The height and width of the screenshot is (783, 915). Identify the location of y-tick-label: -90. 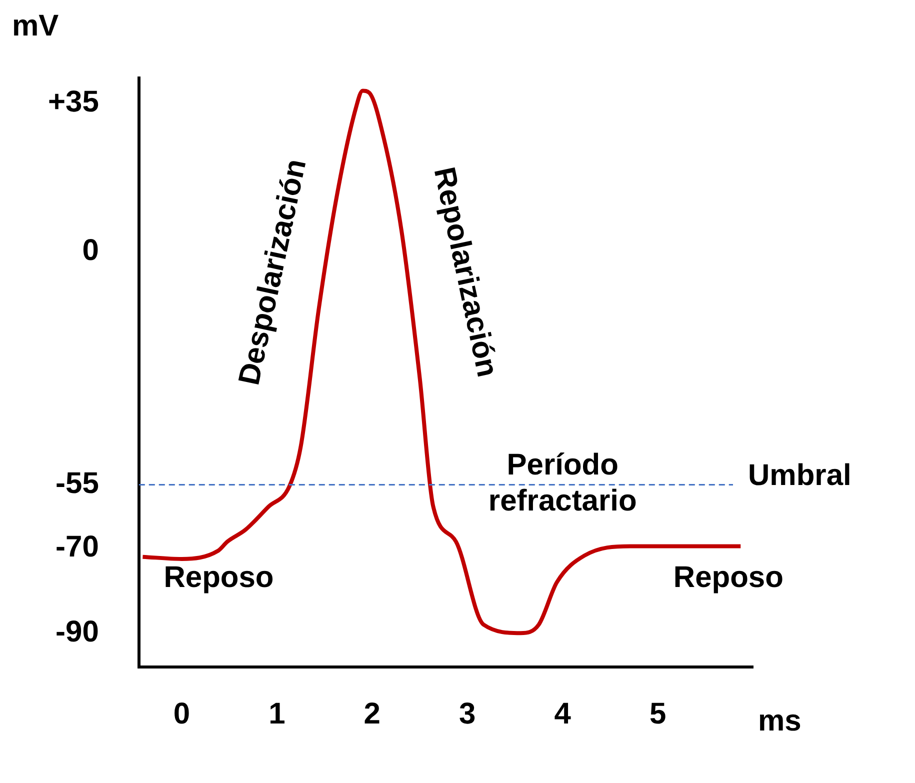
(77, 631).